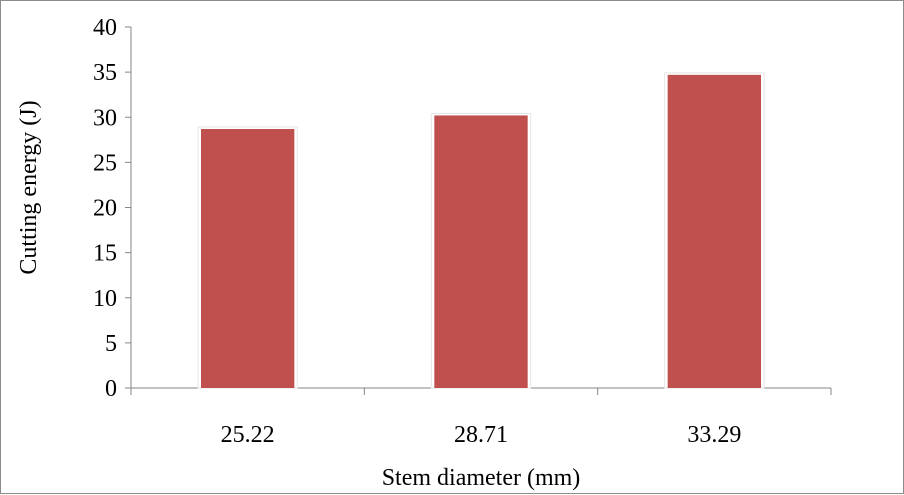 This screenshot has height=495, width=904. Describe the element at coordinates (105, 28) in the screenshot. I see `y-tick-label: 40` at that location.